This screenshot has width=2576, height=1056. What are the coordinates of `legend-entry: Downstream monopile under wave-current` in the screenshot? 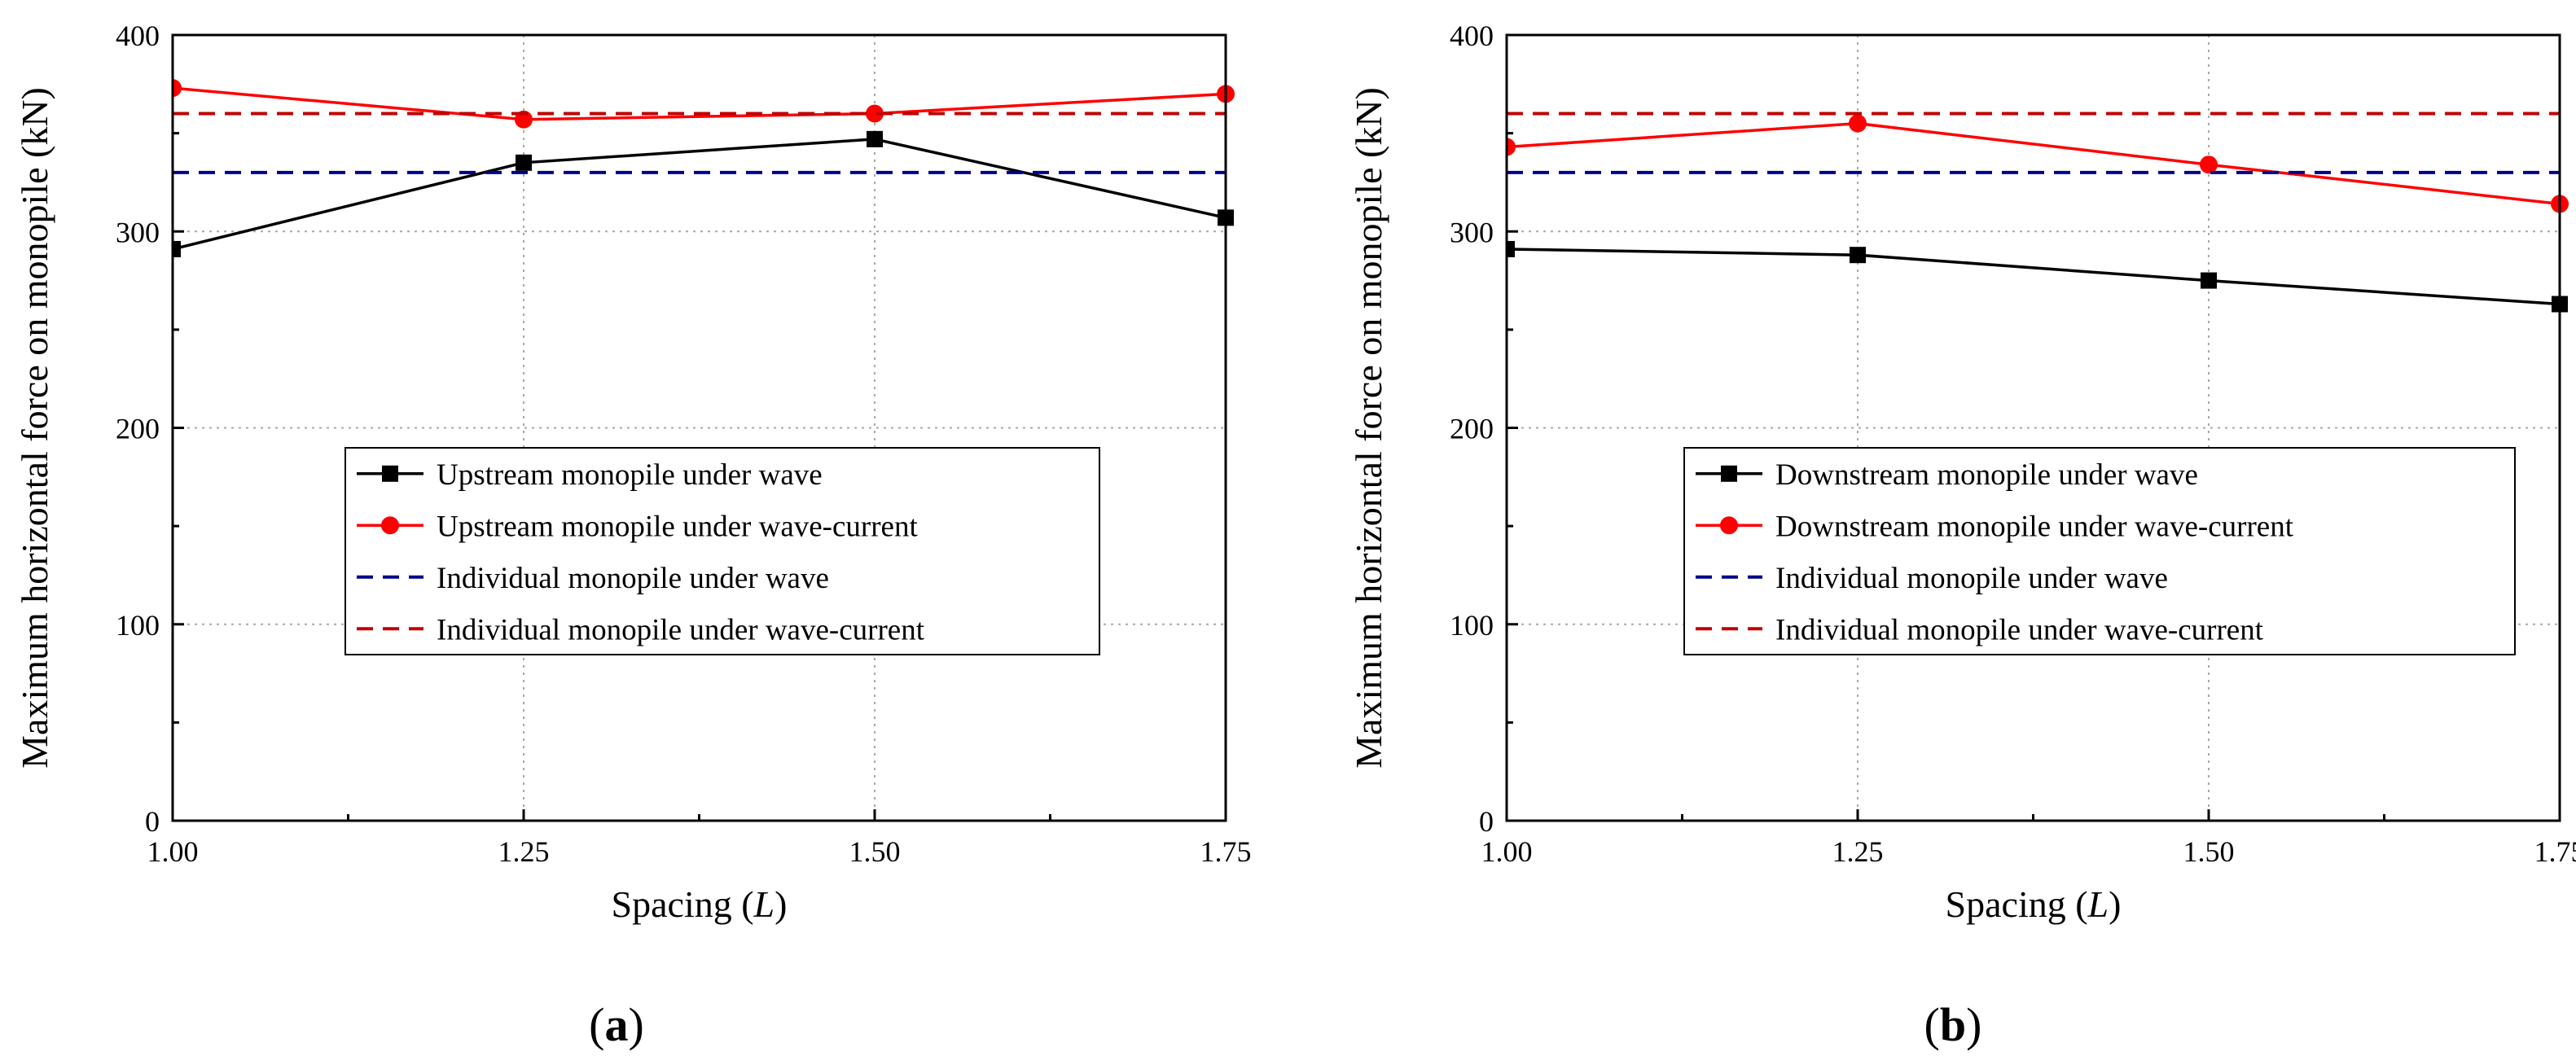 It's located at (2034, 526).